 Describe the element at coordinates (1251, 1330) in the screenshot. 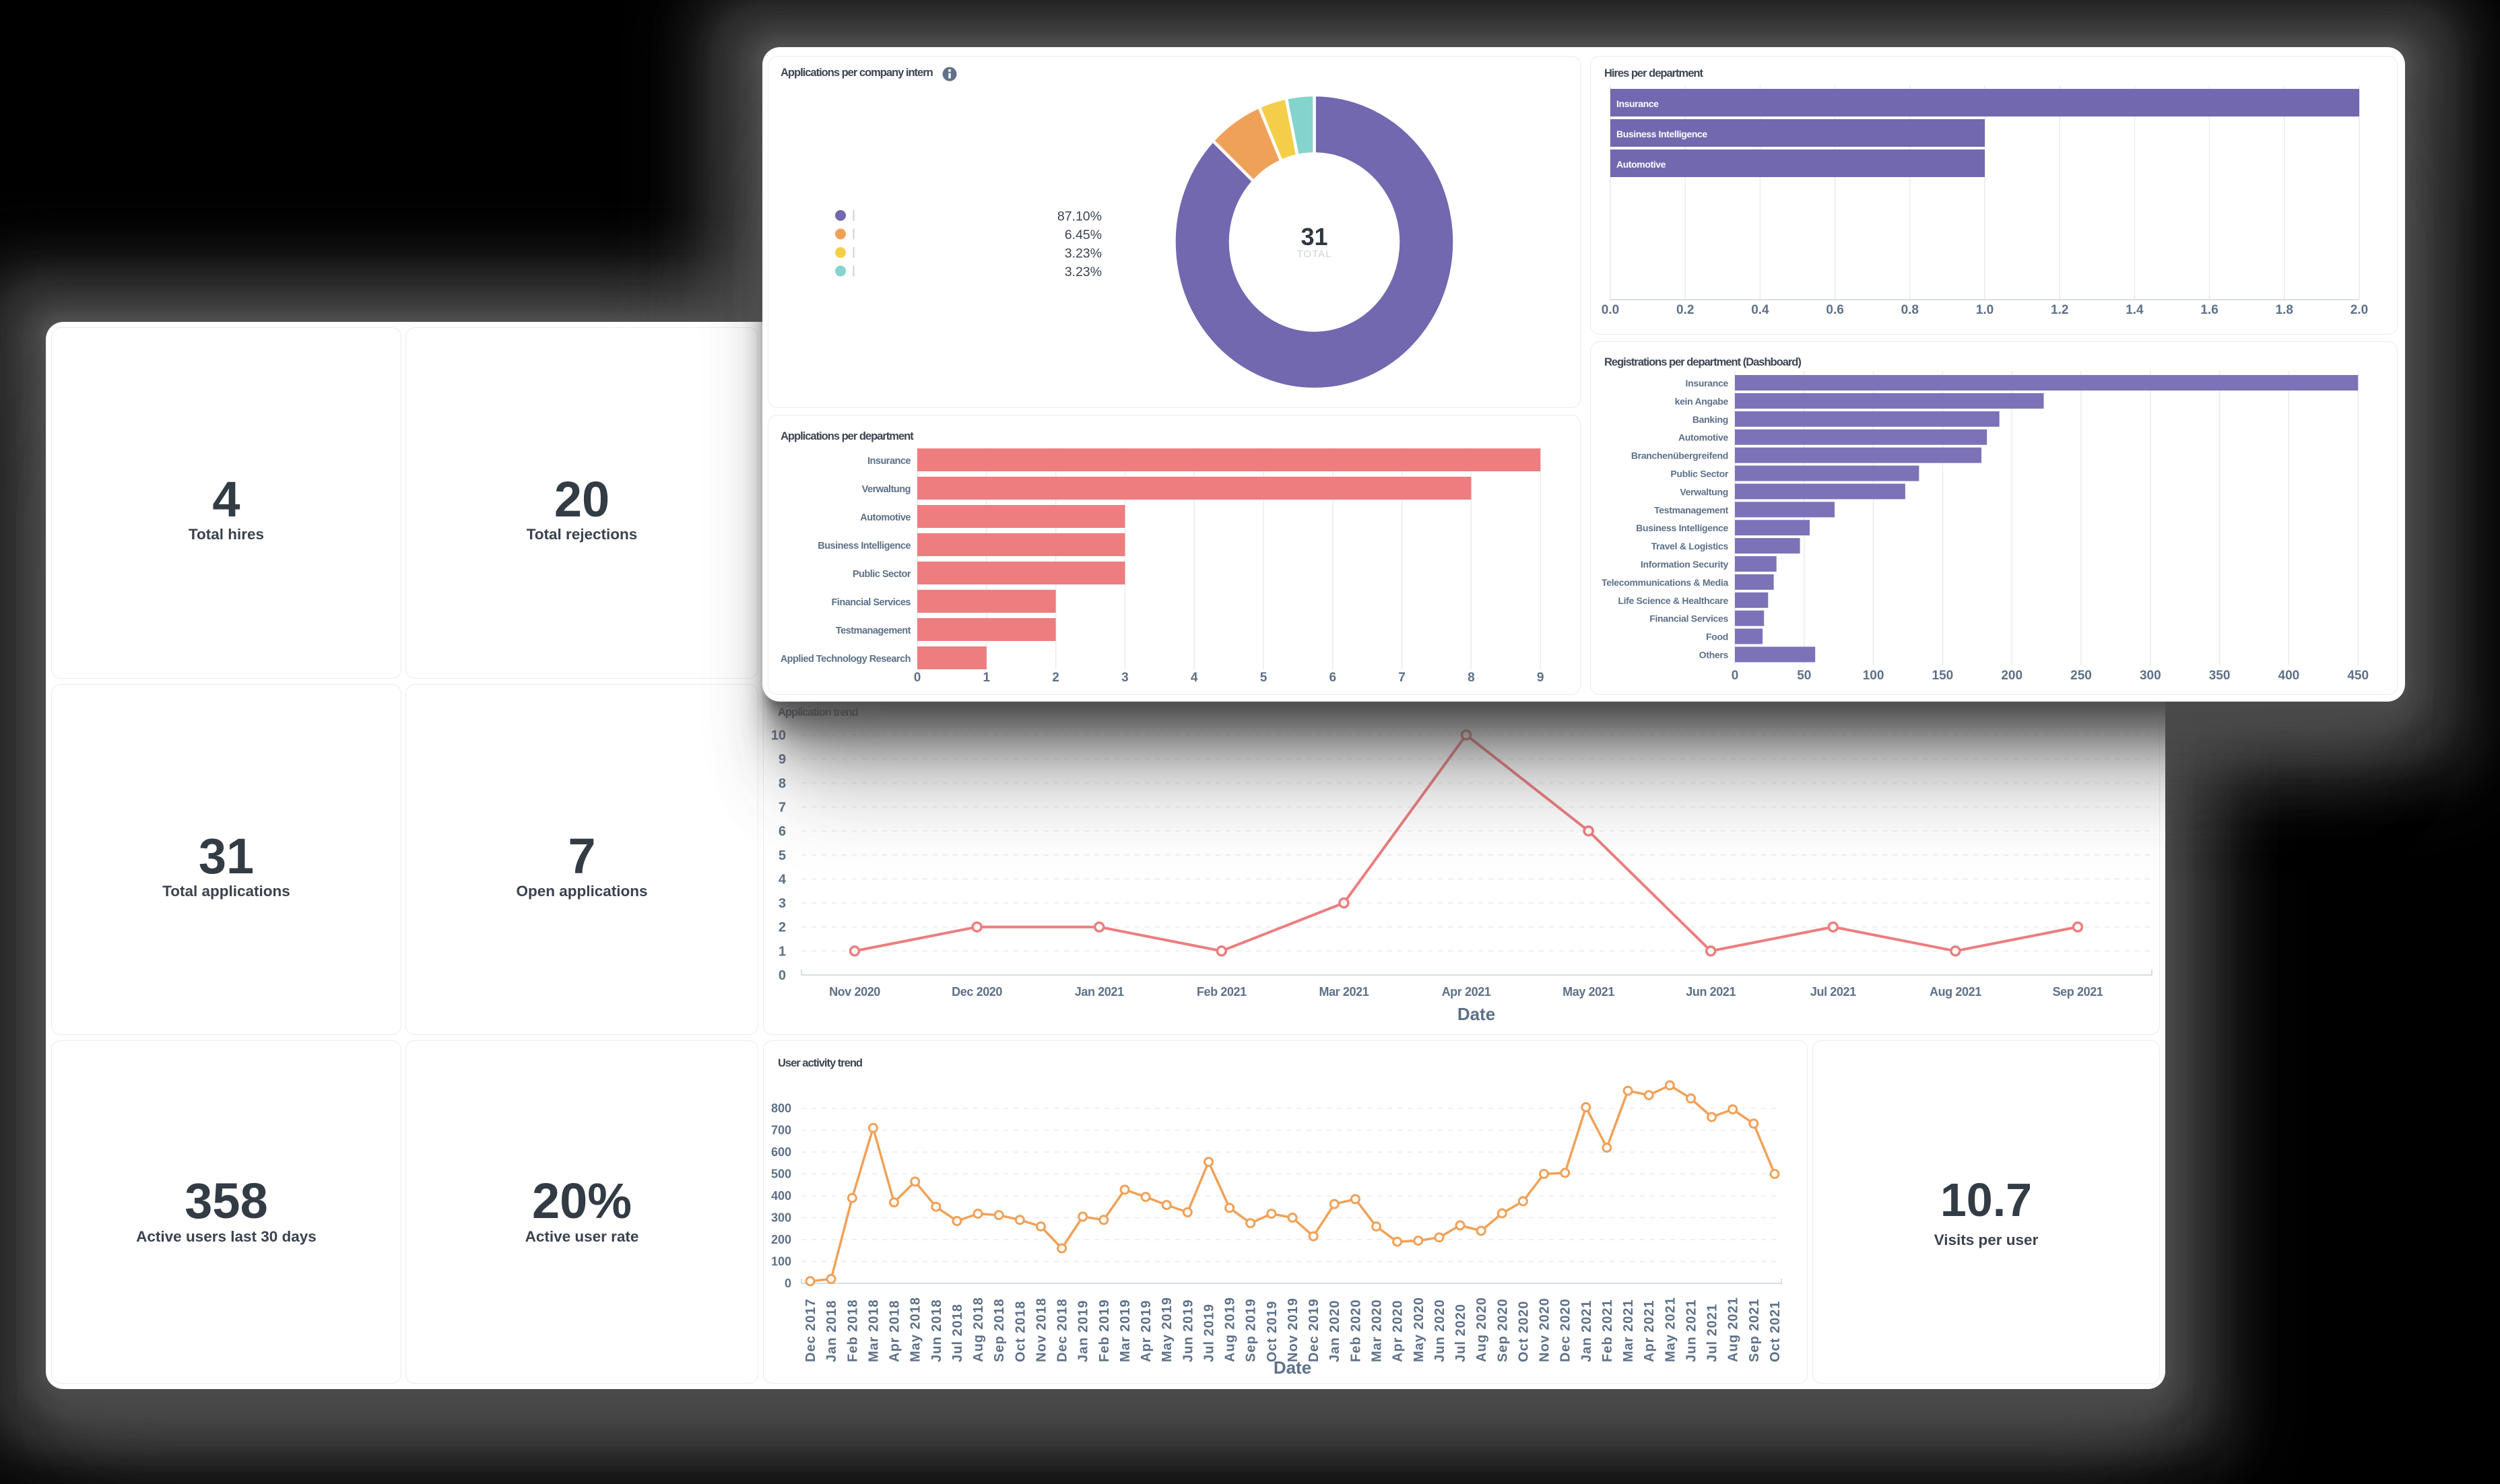

I see `svg-text: Sep 2019` at that location.